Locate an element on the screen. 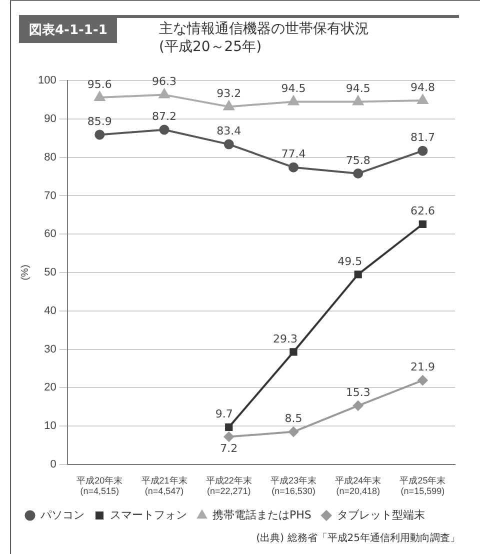 This screenshot has width=481, height=554. data-label: 7.2 is located at coordinates (229, 449).